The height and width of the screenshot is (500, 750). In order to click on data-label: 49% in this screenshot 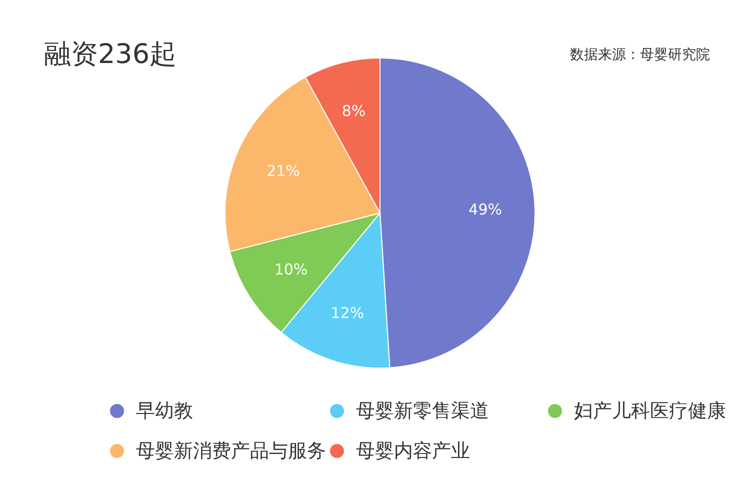, I will do `click(485, 209)`.